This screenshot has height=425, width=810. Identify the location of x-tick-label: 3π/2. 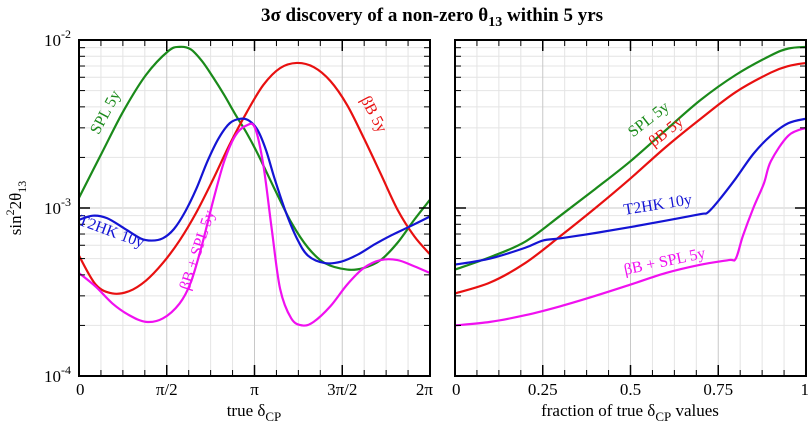
(342, 389).